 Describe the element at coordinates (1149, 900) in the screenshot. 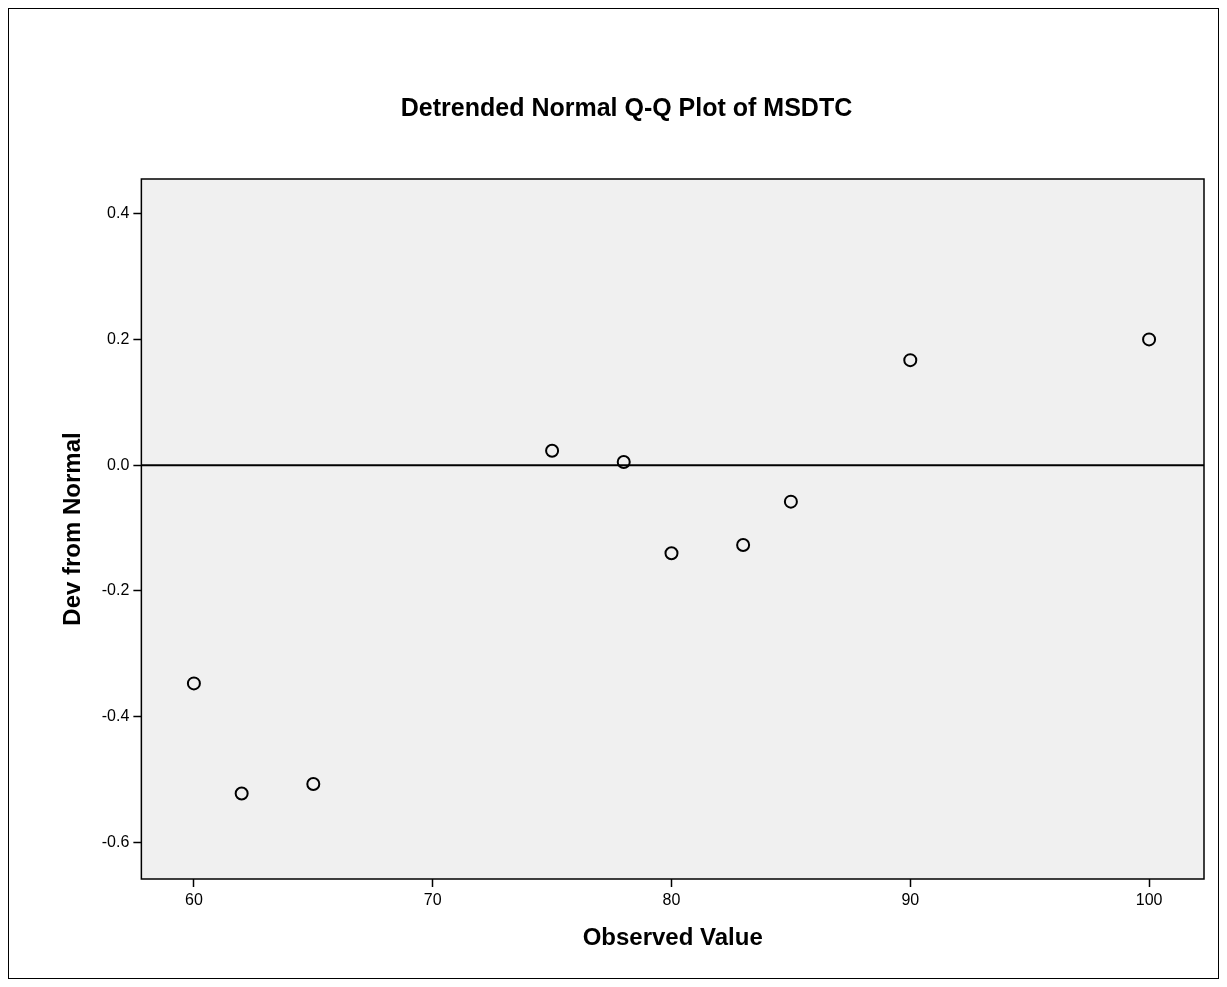

I see `x-tick-label: 100` at that location.